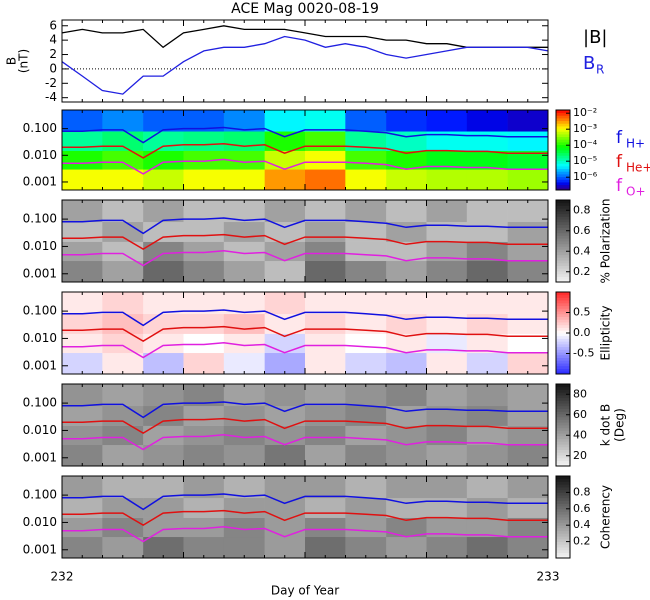  What do you see at coordinates (606, 333) in the screenshot?
I see `colorbar-label: Ellipticity` at bounding box center [606, 333].